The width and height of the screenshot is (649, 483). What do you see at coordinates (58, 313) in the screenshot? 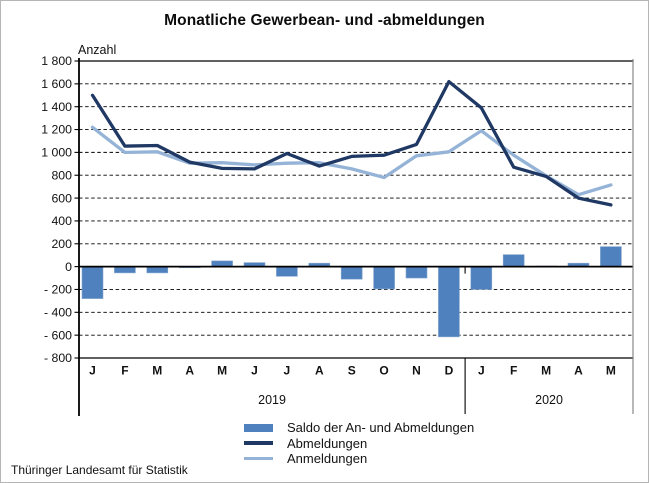
I see `y-tick-label: - 400` at bounding box center [58, 313].